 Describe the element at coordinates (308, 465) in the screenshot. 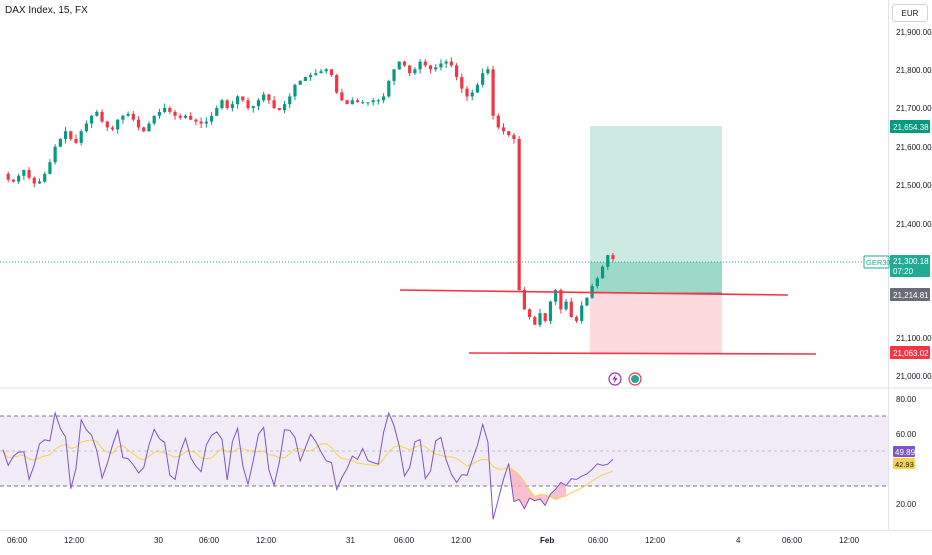

I see `rsi-line` at that location.